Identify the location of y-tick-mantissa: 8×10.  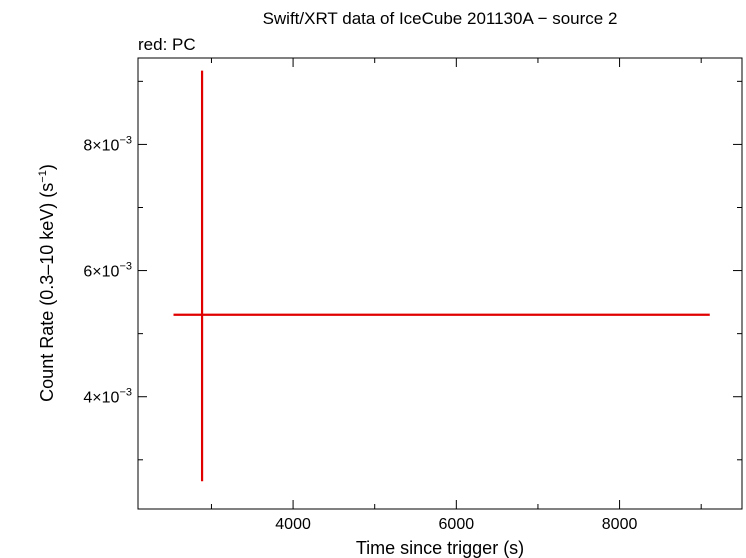
(101, 145).